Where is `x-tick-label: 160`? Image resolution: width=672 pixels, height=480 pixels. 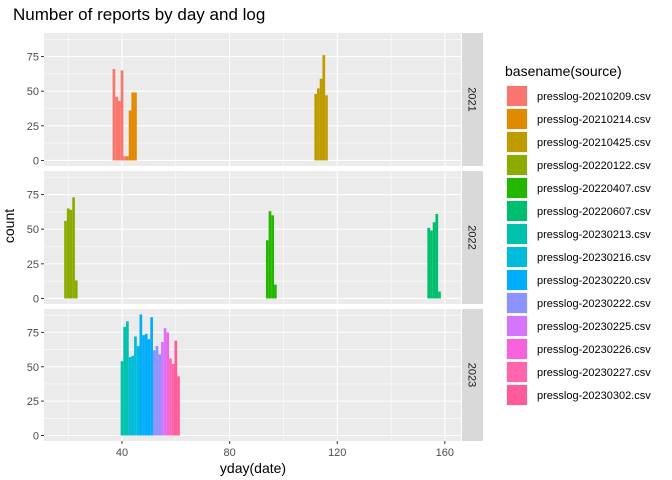
x-tick-label: 160 is located at coordinates (445, 453).